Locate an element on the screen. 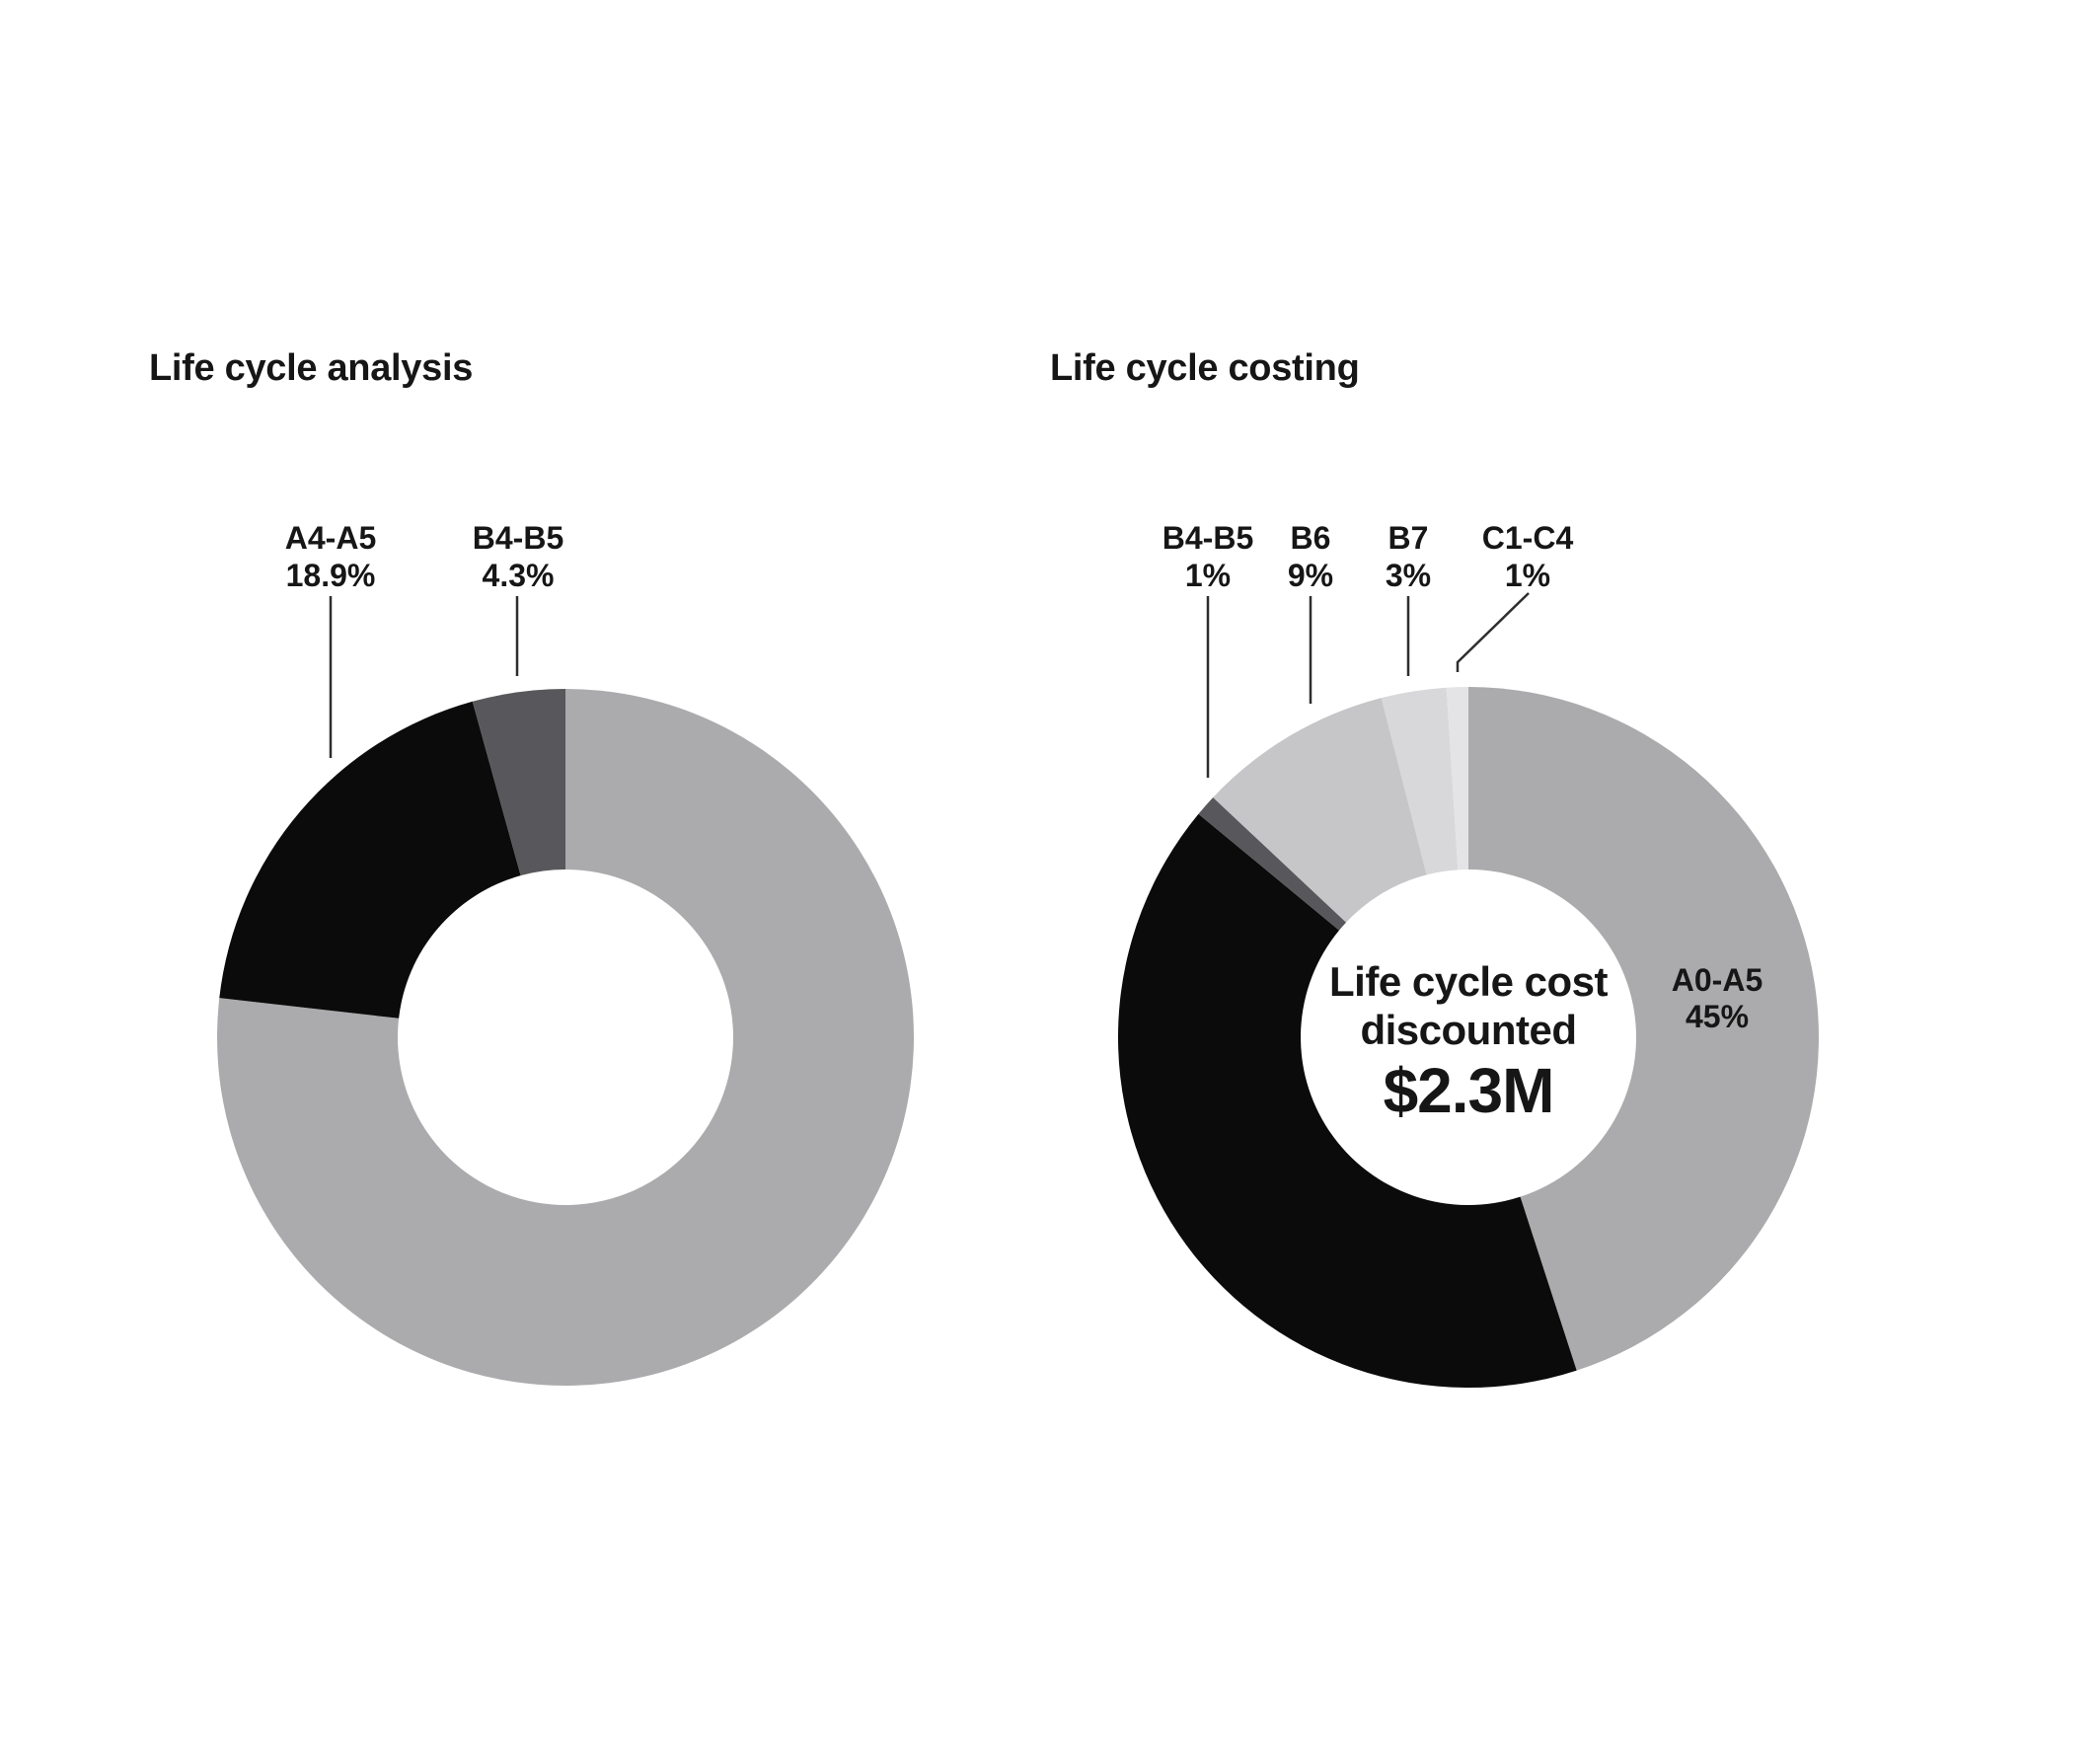  lcc-slice-A0-A5 is located at coordinates (1644, 1029).